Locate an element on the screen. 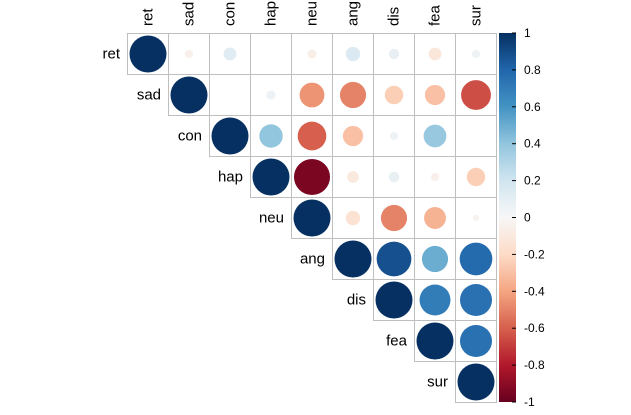 This screenshot has height=415, width=631. corr-circle-sur-sur is located at coordinates (476, 382).